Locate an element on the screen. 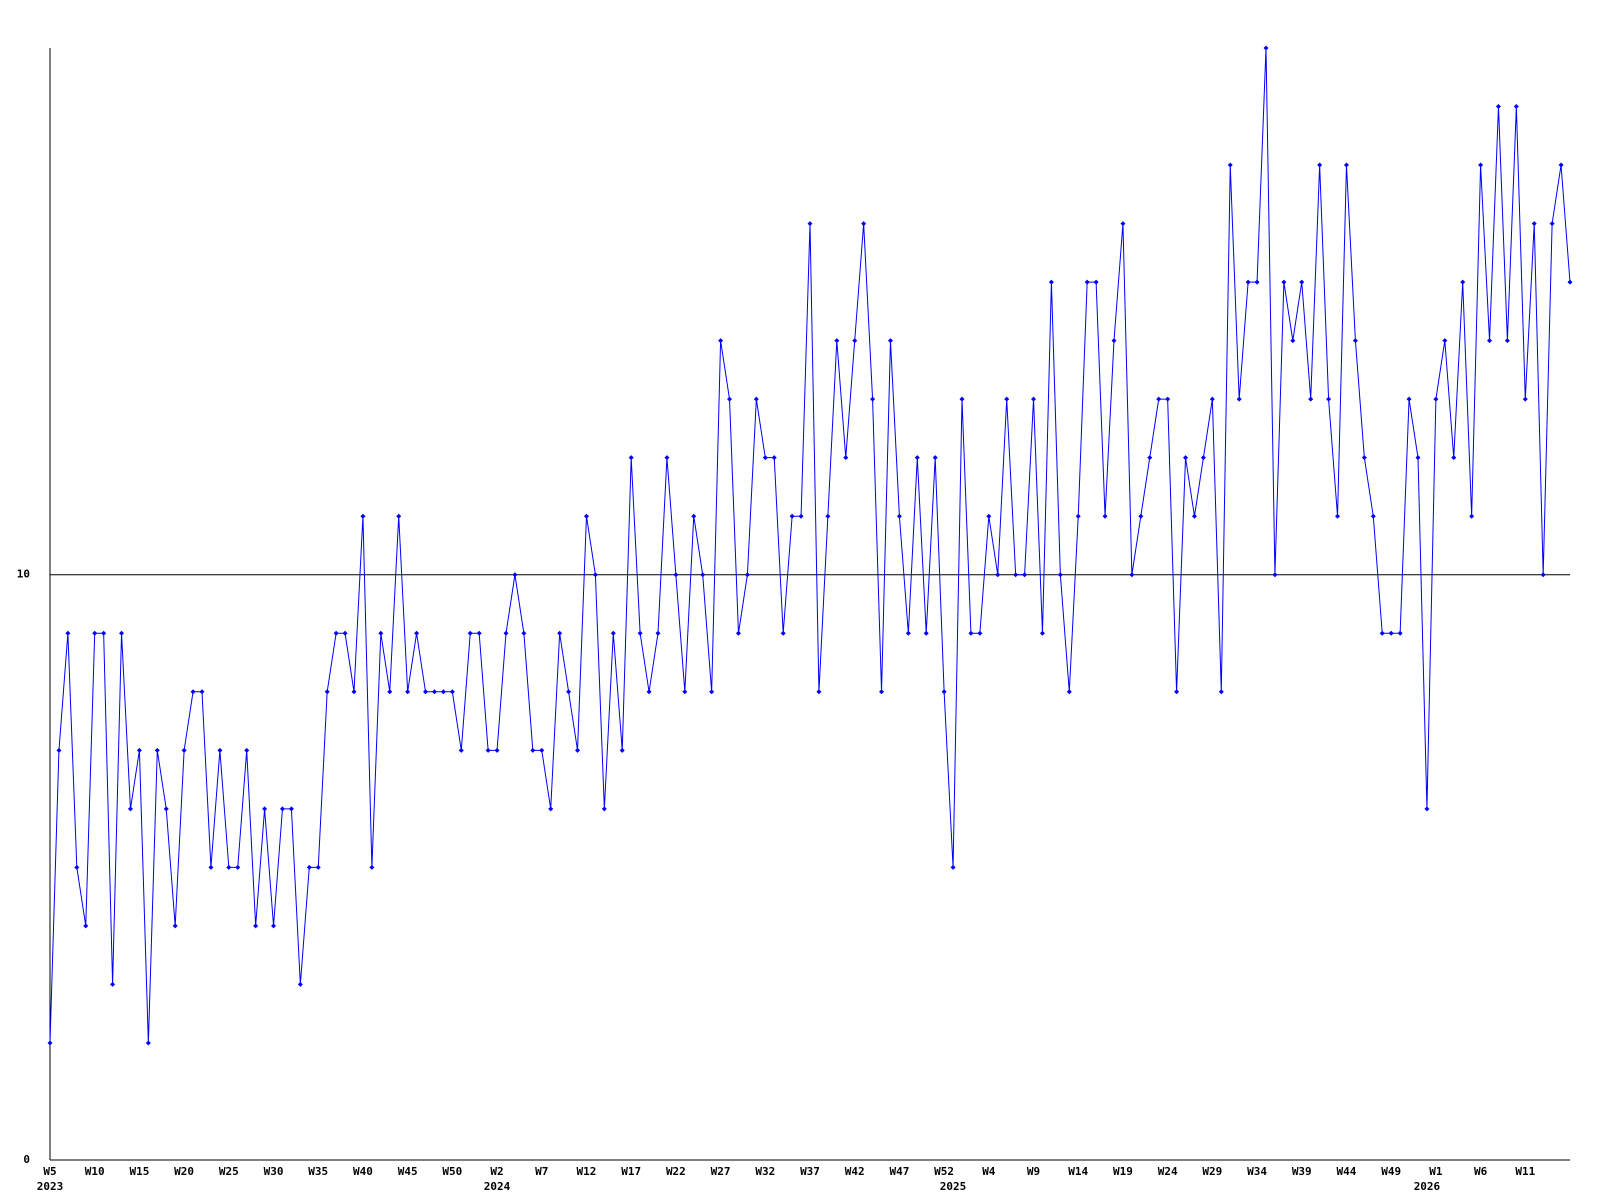 The image size is (1600, 1200). x-tick-label: W22 is located at coordinates (676, 1171).